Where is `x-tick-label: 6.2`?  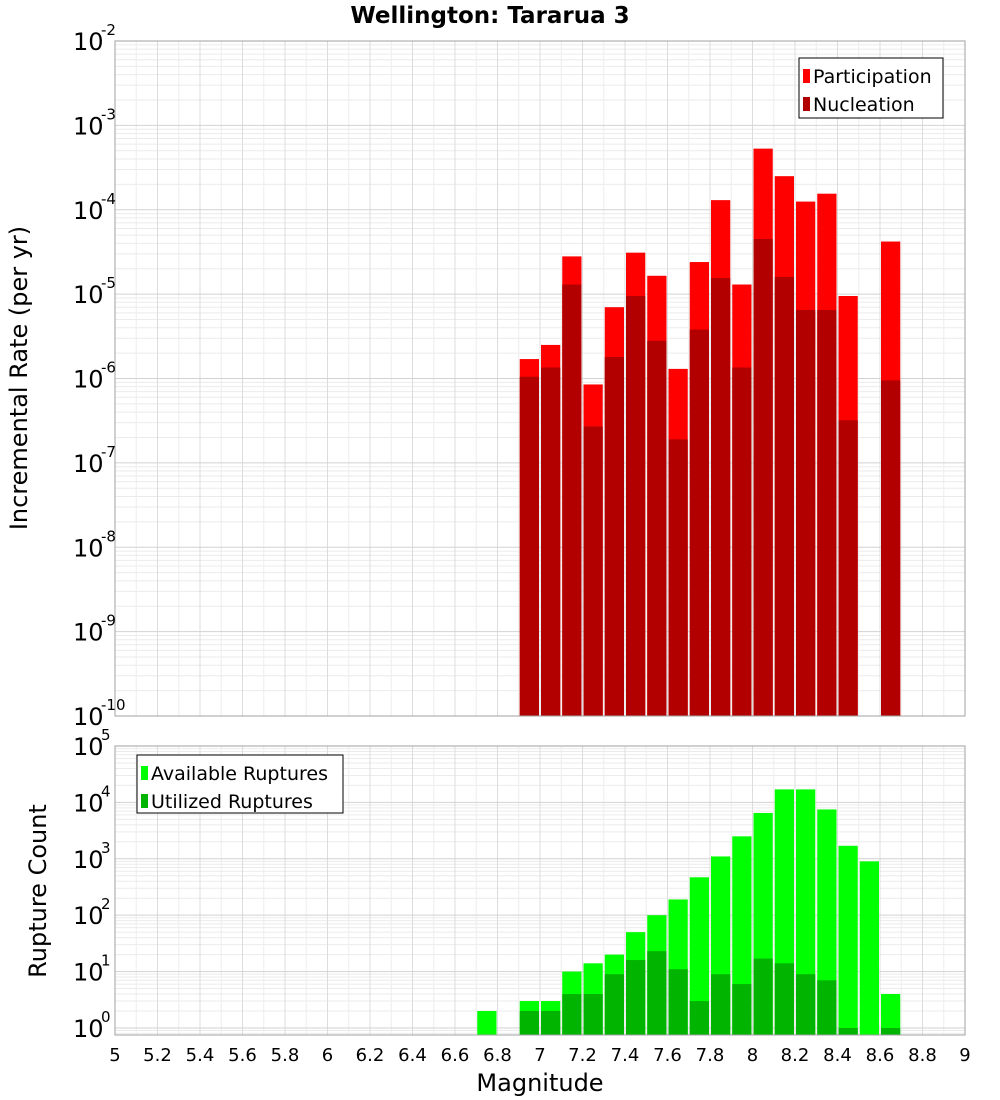 x-tick-label: 6.2 is located at coordinates (370, 1055).